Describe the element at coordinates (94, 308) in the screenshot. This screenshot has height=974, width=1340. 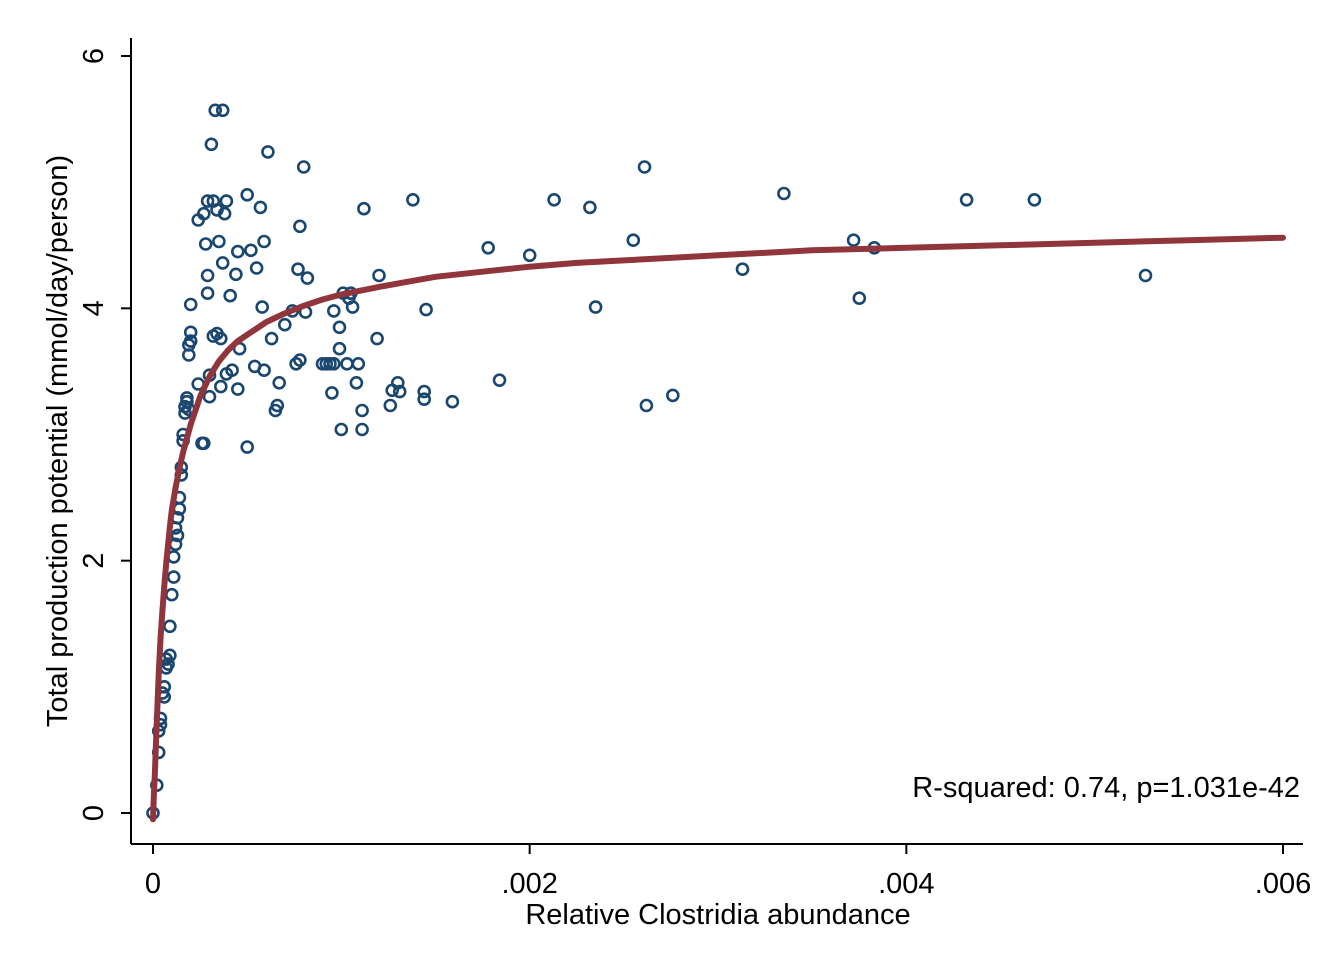
I see `y-tick-label: 4` at that location.